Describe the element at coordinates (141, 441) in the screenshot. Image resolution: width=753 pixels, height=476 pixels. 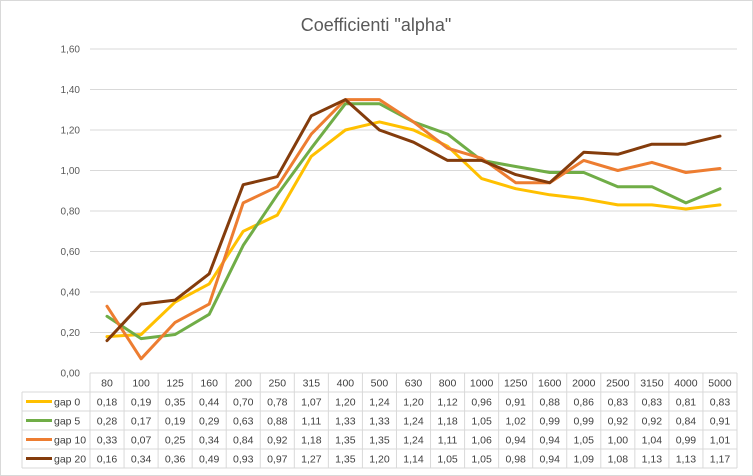
I see `data-label: 0,07` at that location.